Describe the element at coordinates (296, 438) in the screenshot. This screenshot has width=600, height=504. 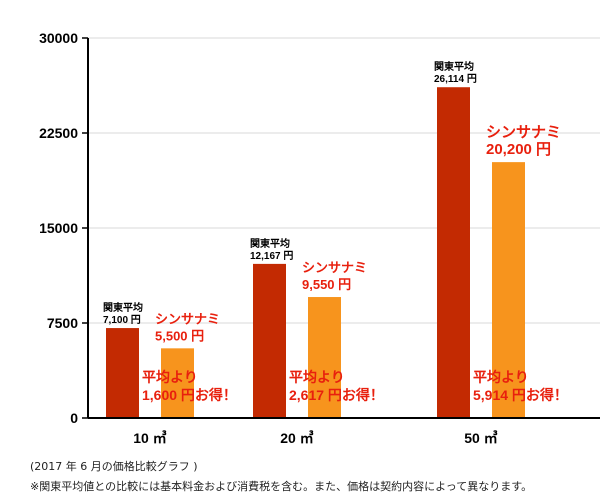
I see `x-category-label: 20 ㎥` at that location.